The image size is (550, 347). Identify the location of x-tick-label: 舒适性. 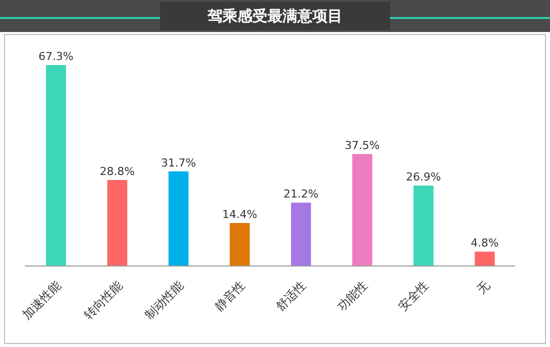
(291, 296).